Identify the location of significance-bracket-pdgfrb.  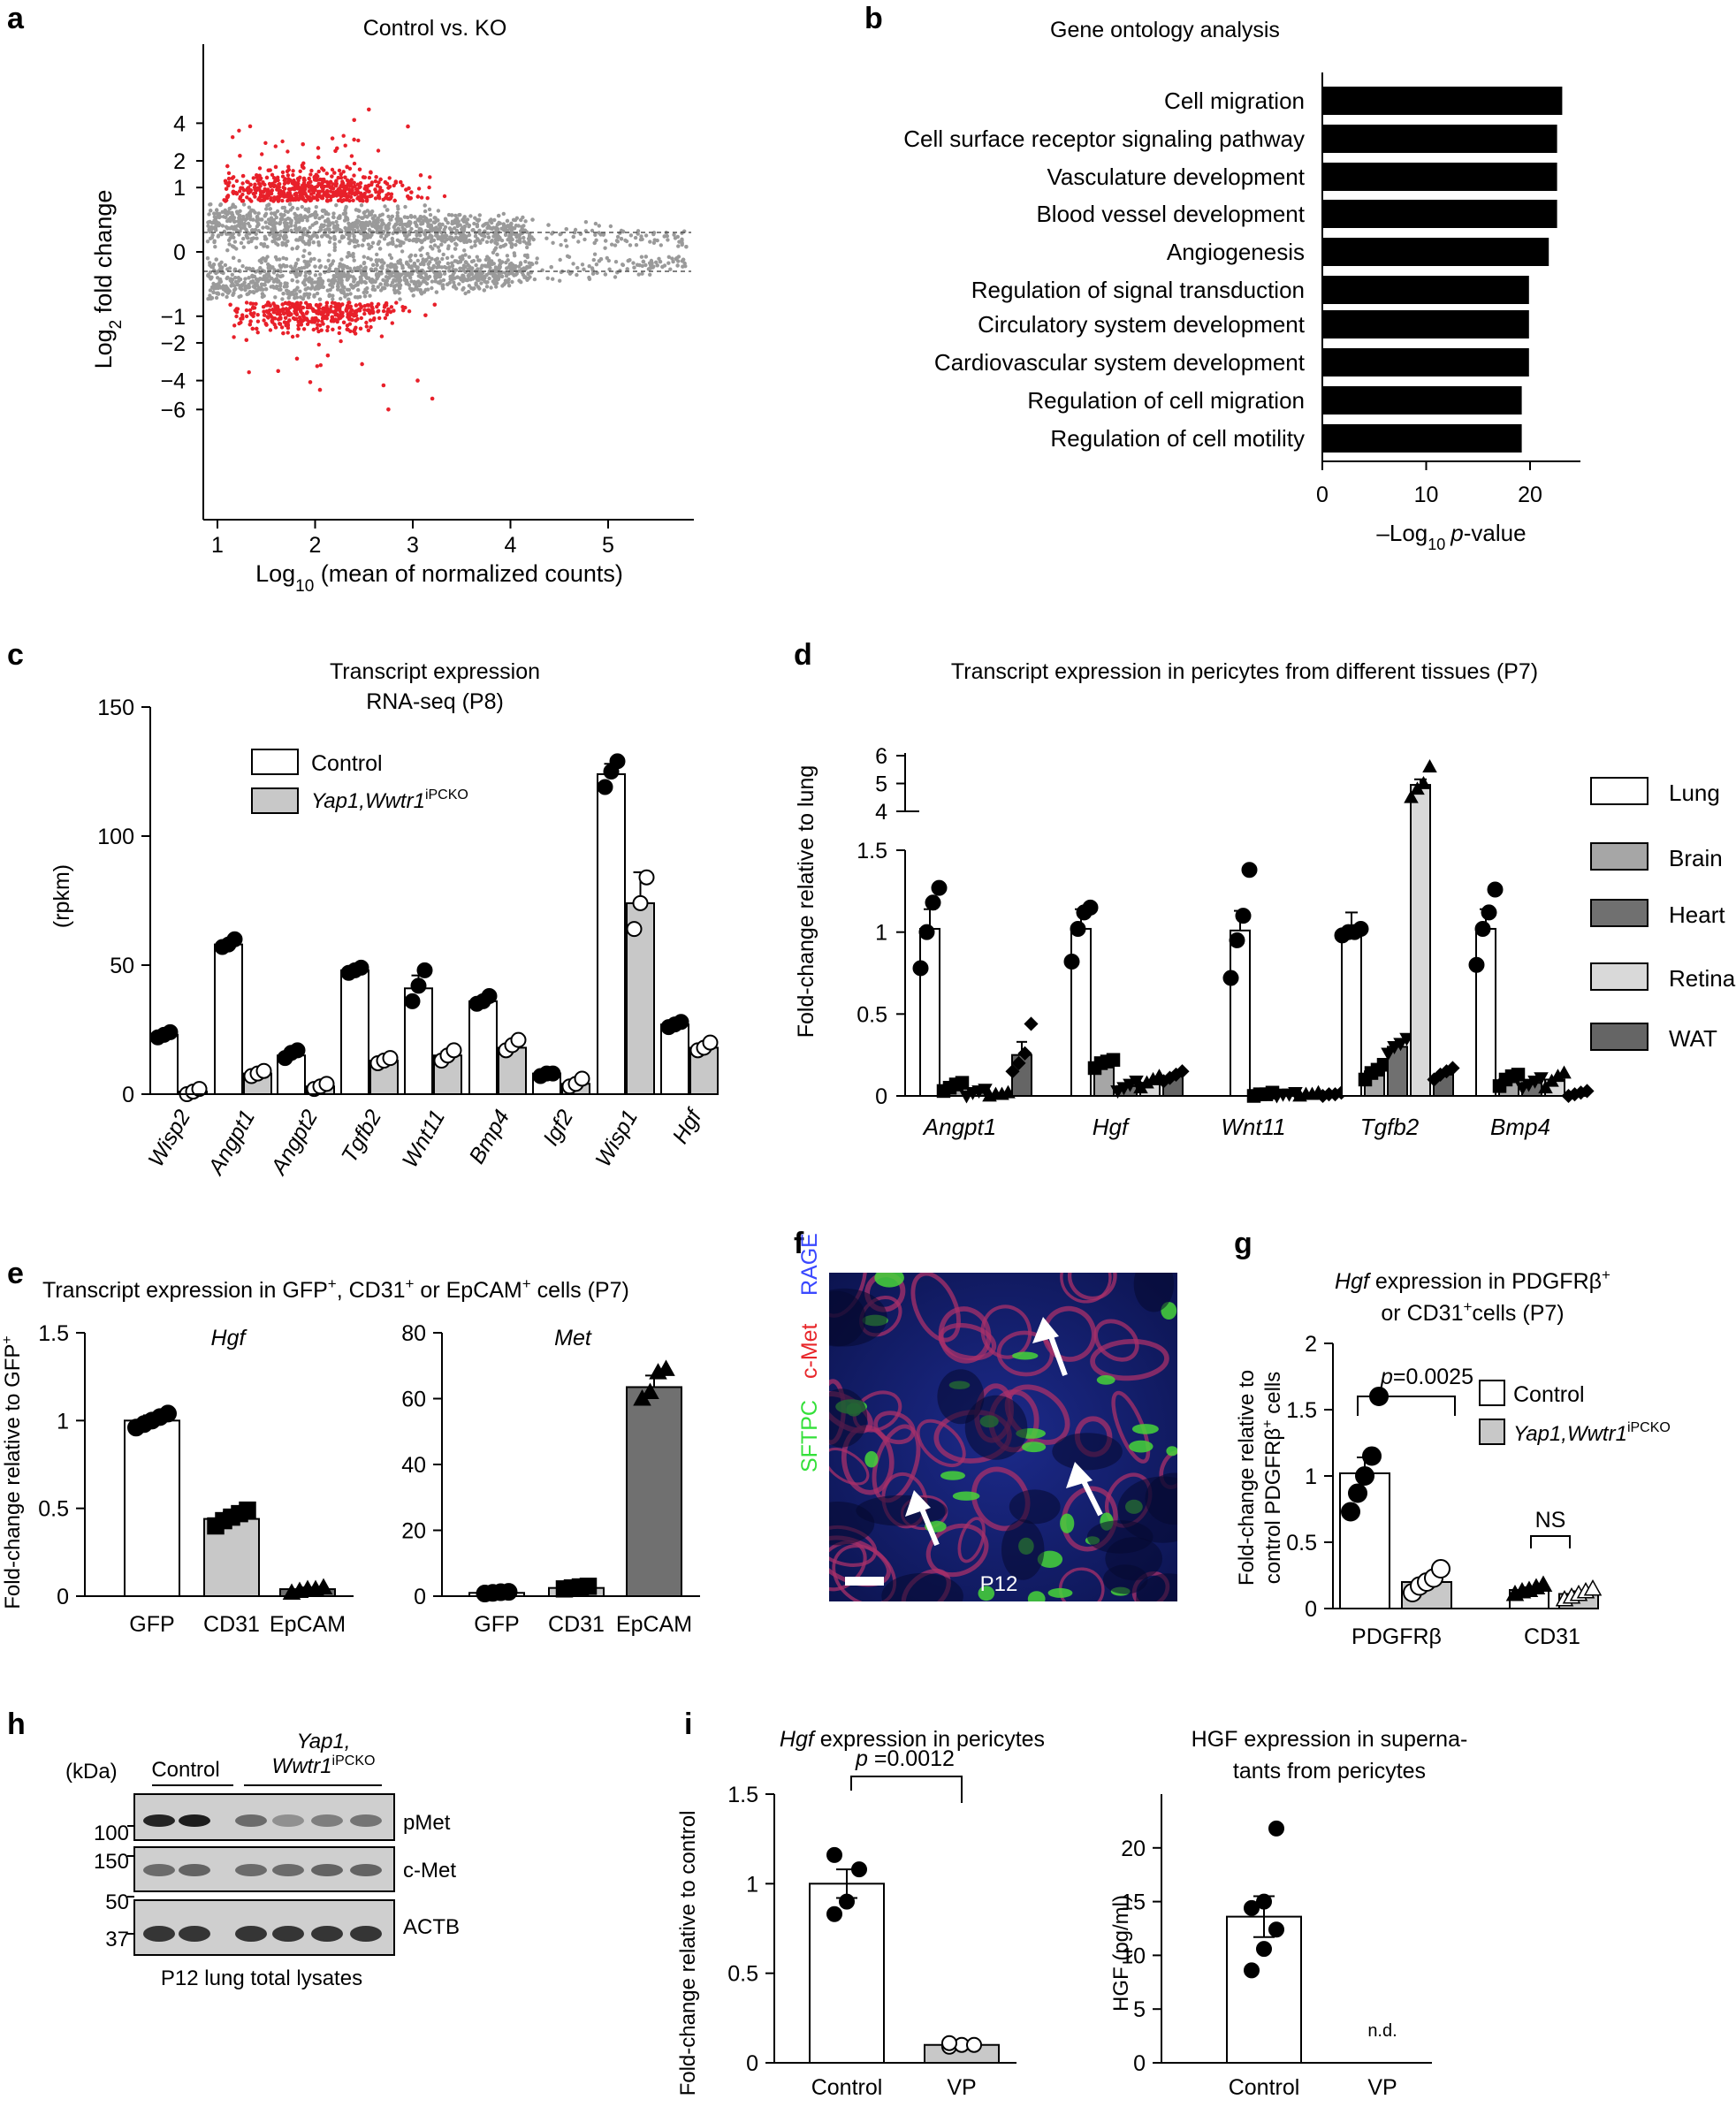
(1406, 1406).